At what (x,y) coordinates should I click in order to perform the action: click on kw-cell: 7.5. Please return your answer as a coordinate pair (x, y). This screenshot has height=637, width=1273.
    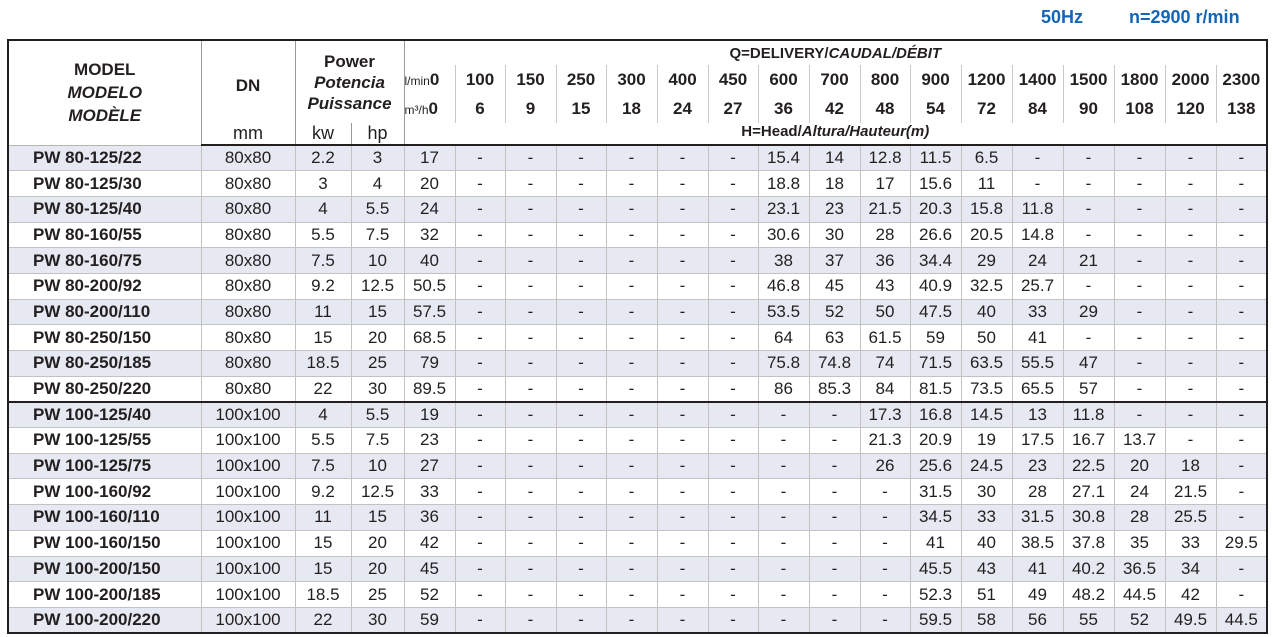
    Looking at the image, I should click on (323, 466).